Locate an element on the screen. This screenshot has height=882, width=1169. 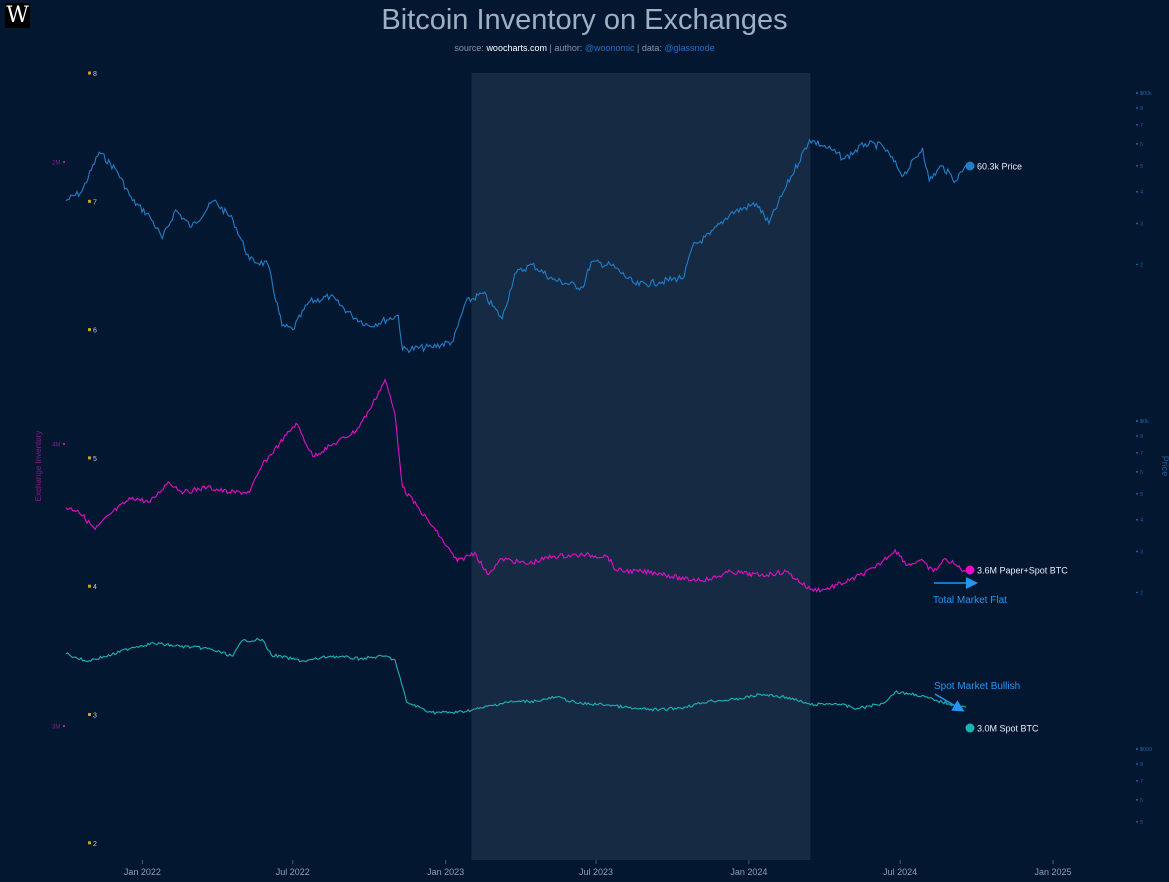
svg-text: Jan 2025 is located at coordinates (1052, 872).